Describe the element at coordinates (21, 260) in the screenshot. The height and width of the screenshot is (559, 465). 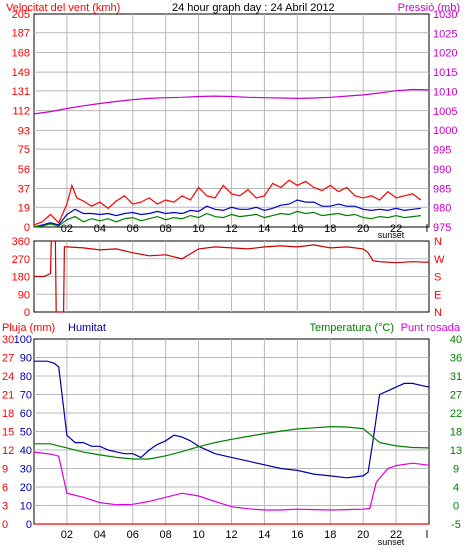
I see `direction-tick-label: 270` at that location.